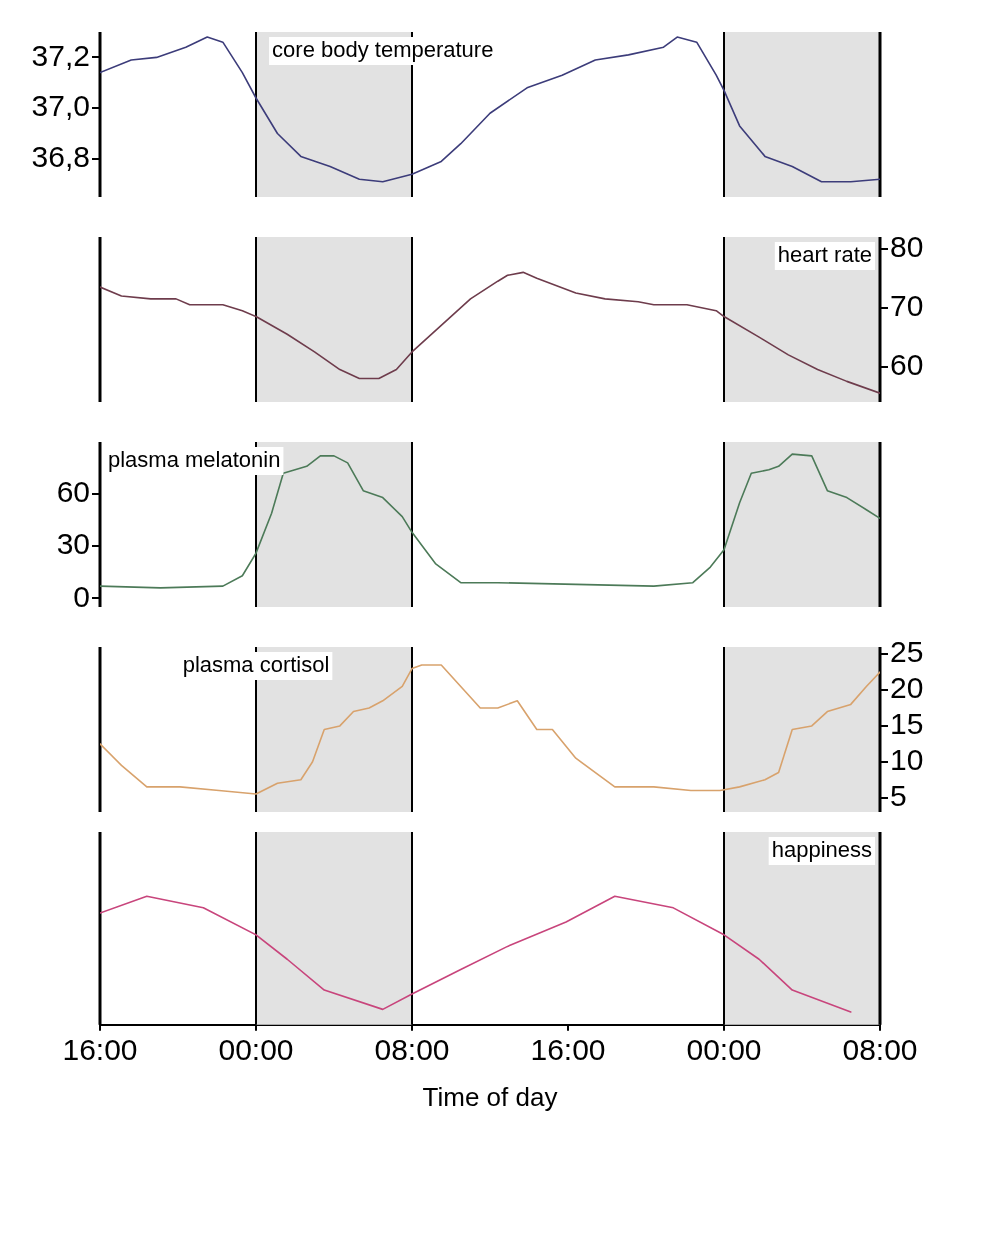 The height and width of the screenshot is (1233, 983). Describe the element at coordinates (73, 544) in the screenshot. I see `y-tick-label: 30` at that location.